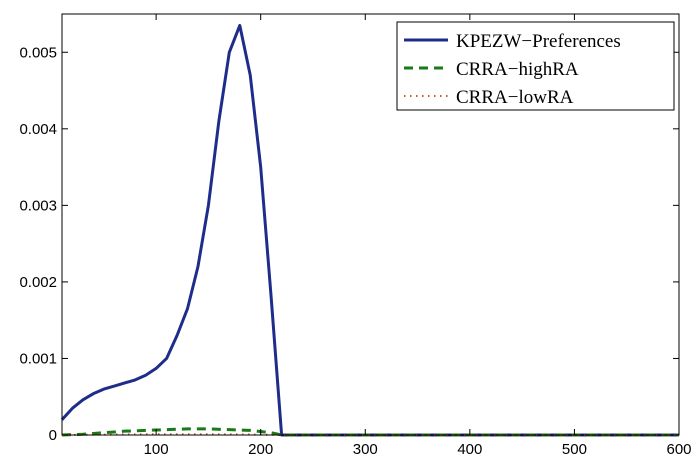  Describe the element at coordinates (574, 449) in the screenshot. I see `x-tick-label: 500` at that location.